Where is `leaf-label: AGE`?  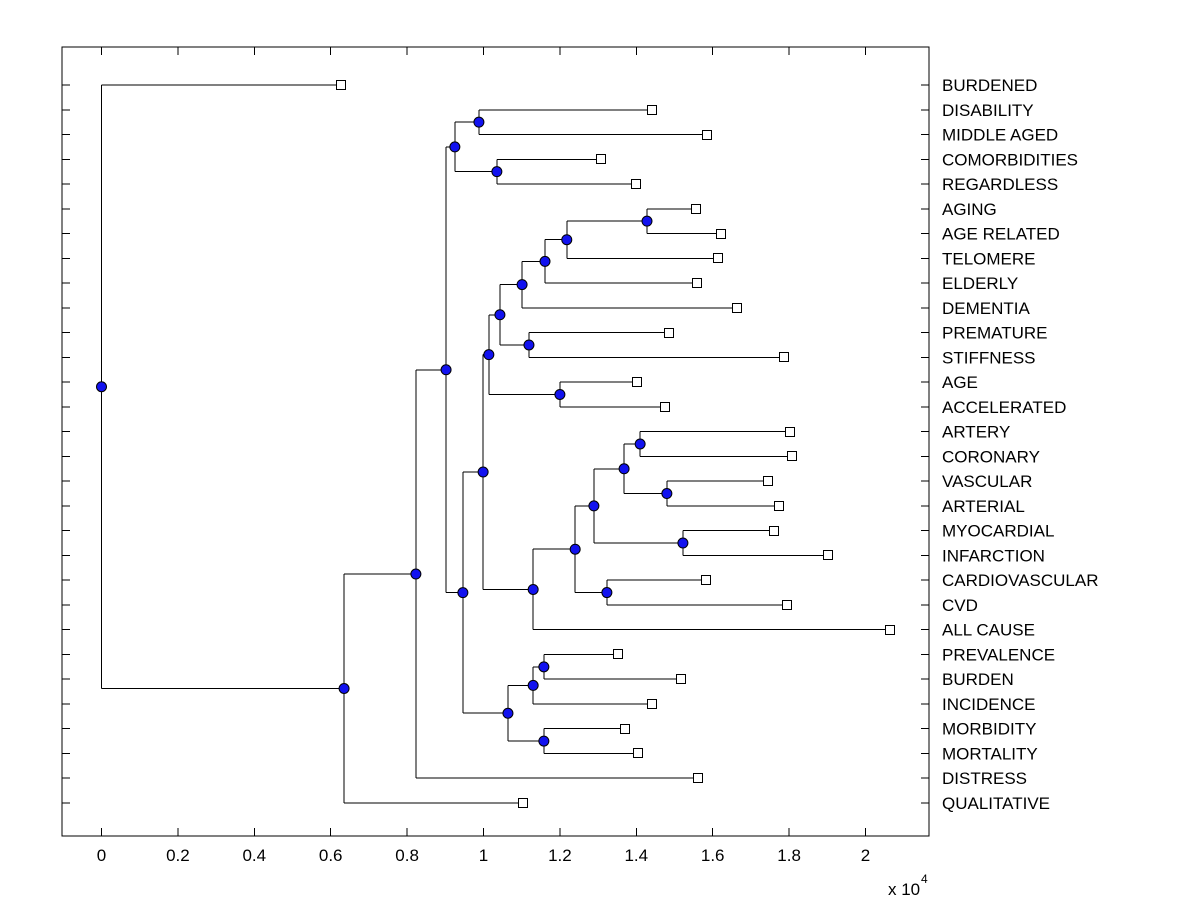
leaf-label: AGE is located at coordinates (960, 382).